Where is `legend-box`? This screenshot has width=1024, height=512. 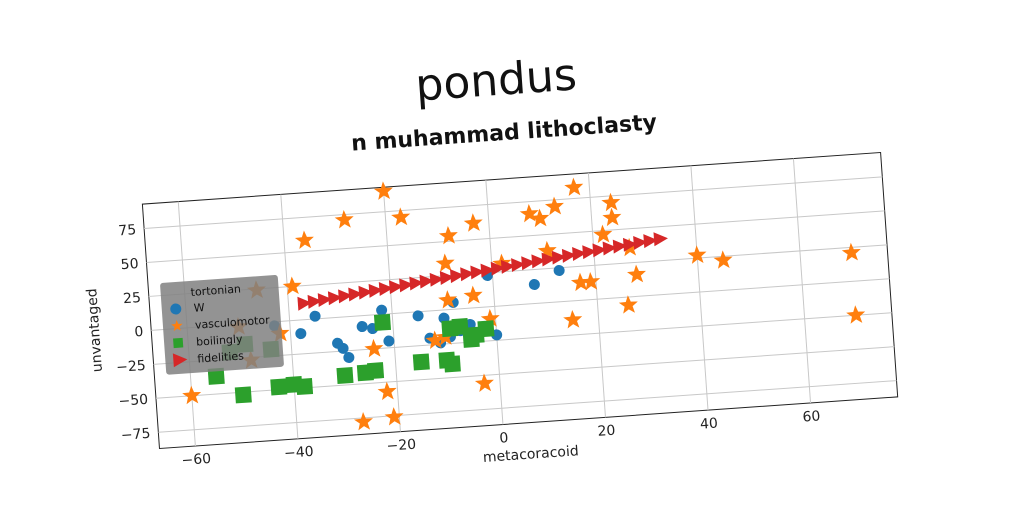
legend-box is located at coordinates (222, 325).